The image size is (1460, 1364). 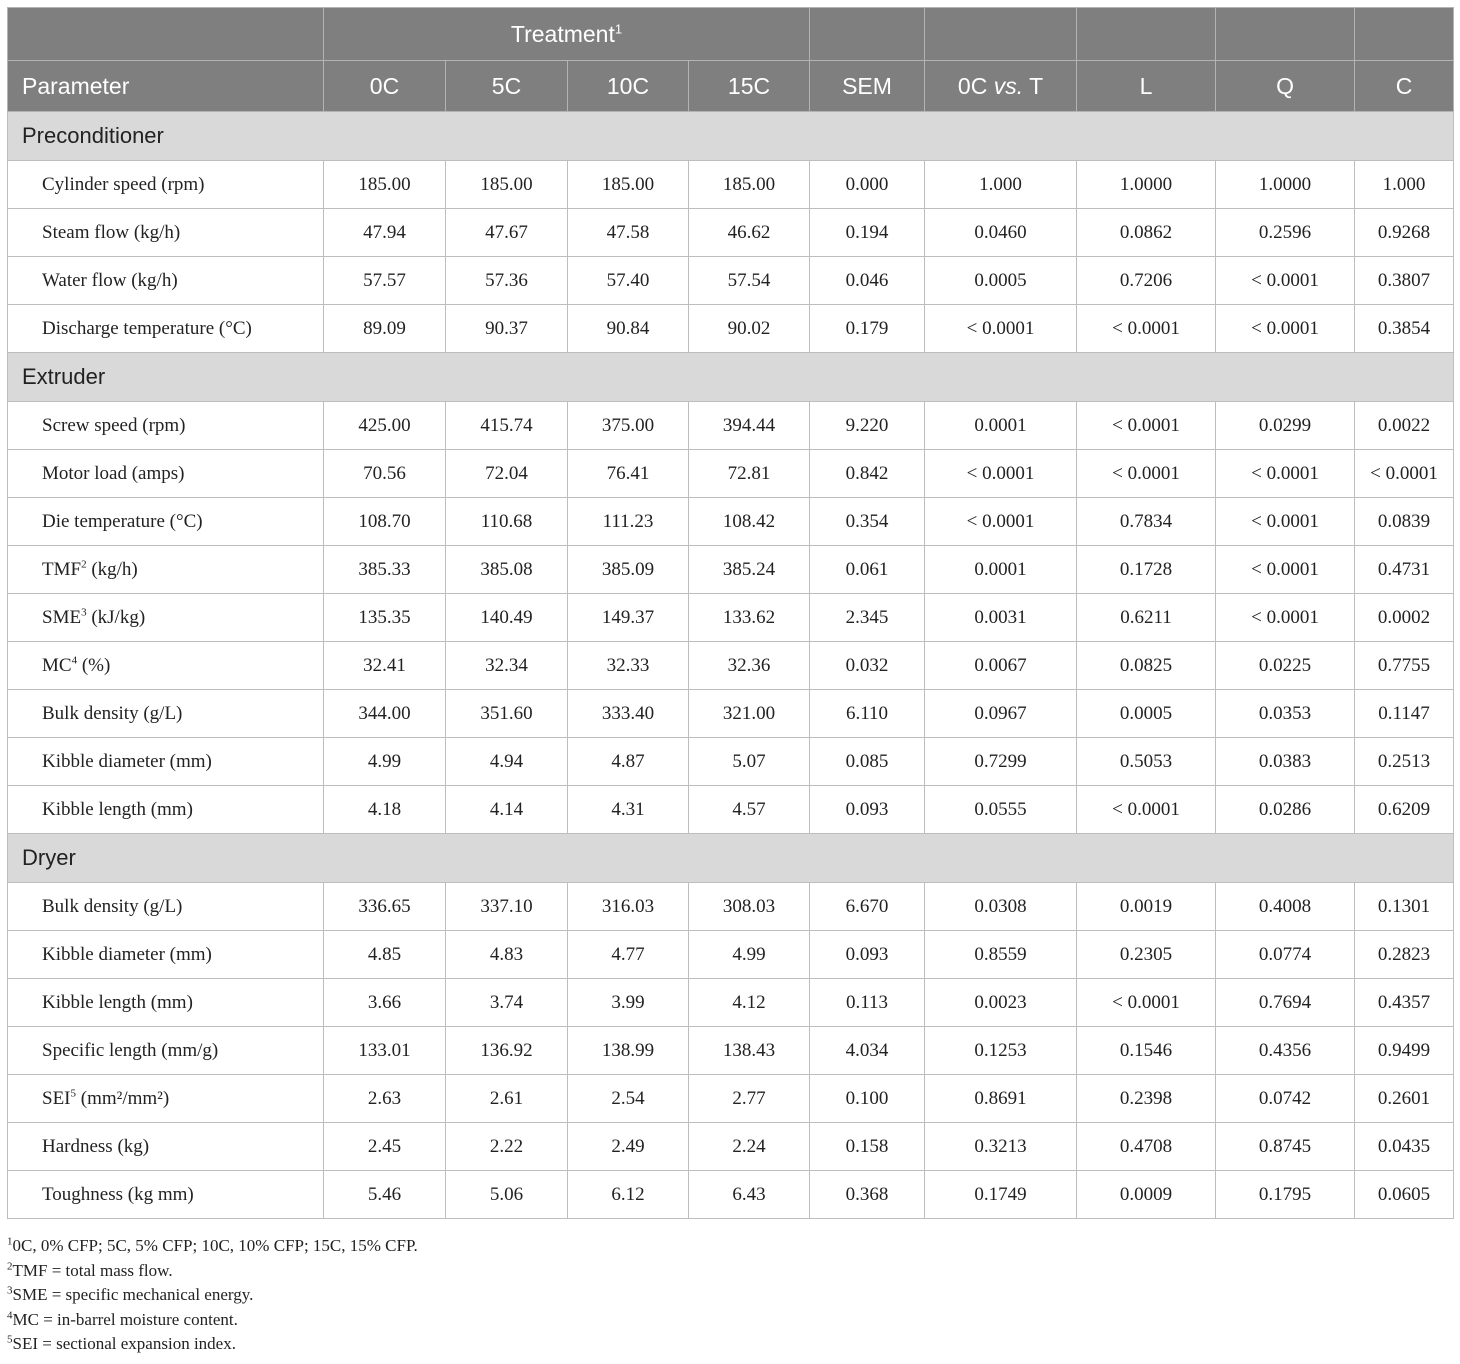 I want to click on value-cell: 6.12, so click(x=628, y=1195).